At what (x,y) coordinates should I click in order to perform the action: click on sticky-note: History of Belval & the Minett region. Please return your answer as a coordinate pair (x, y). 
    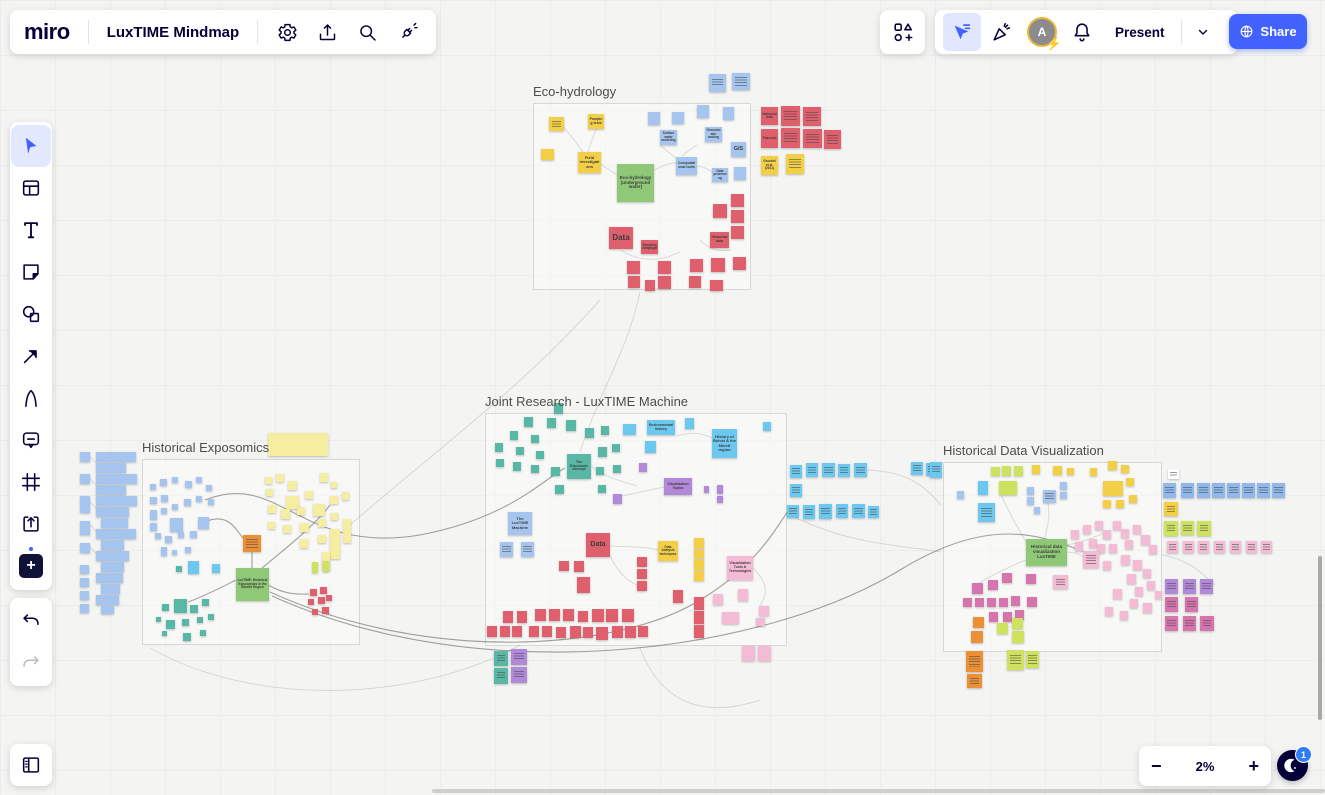
    Looking at the image, I should click on (724, 443).